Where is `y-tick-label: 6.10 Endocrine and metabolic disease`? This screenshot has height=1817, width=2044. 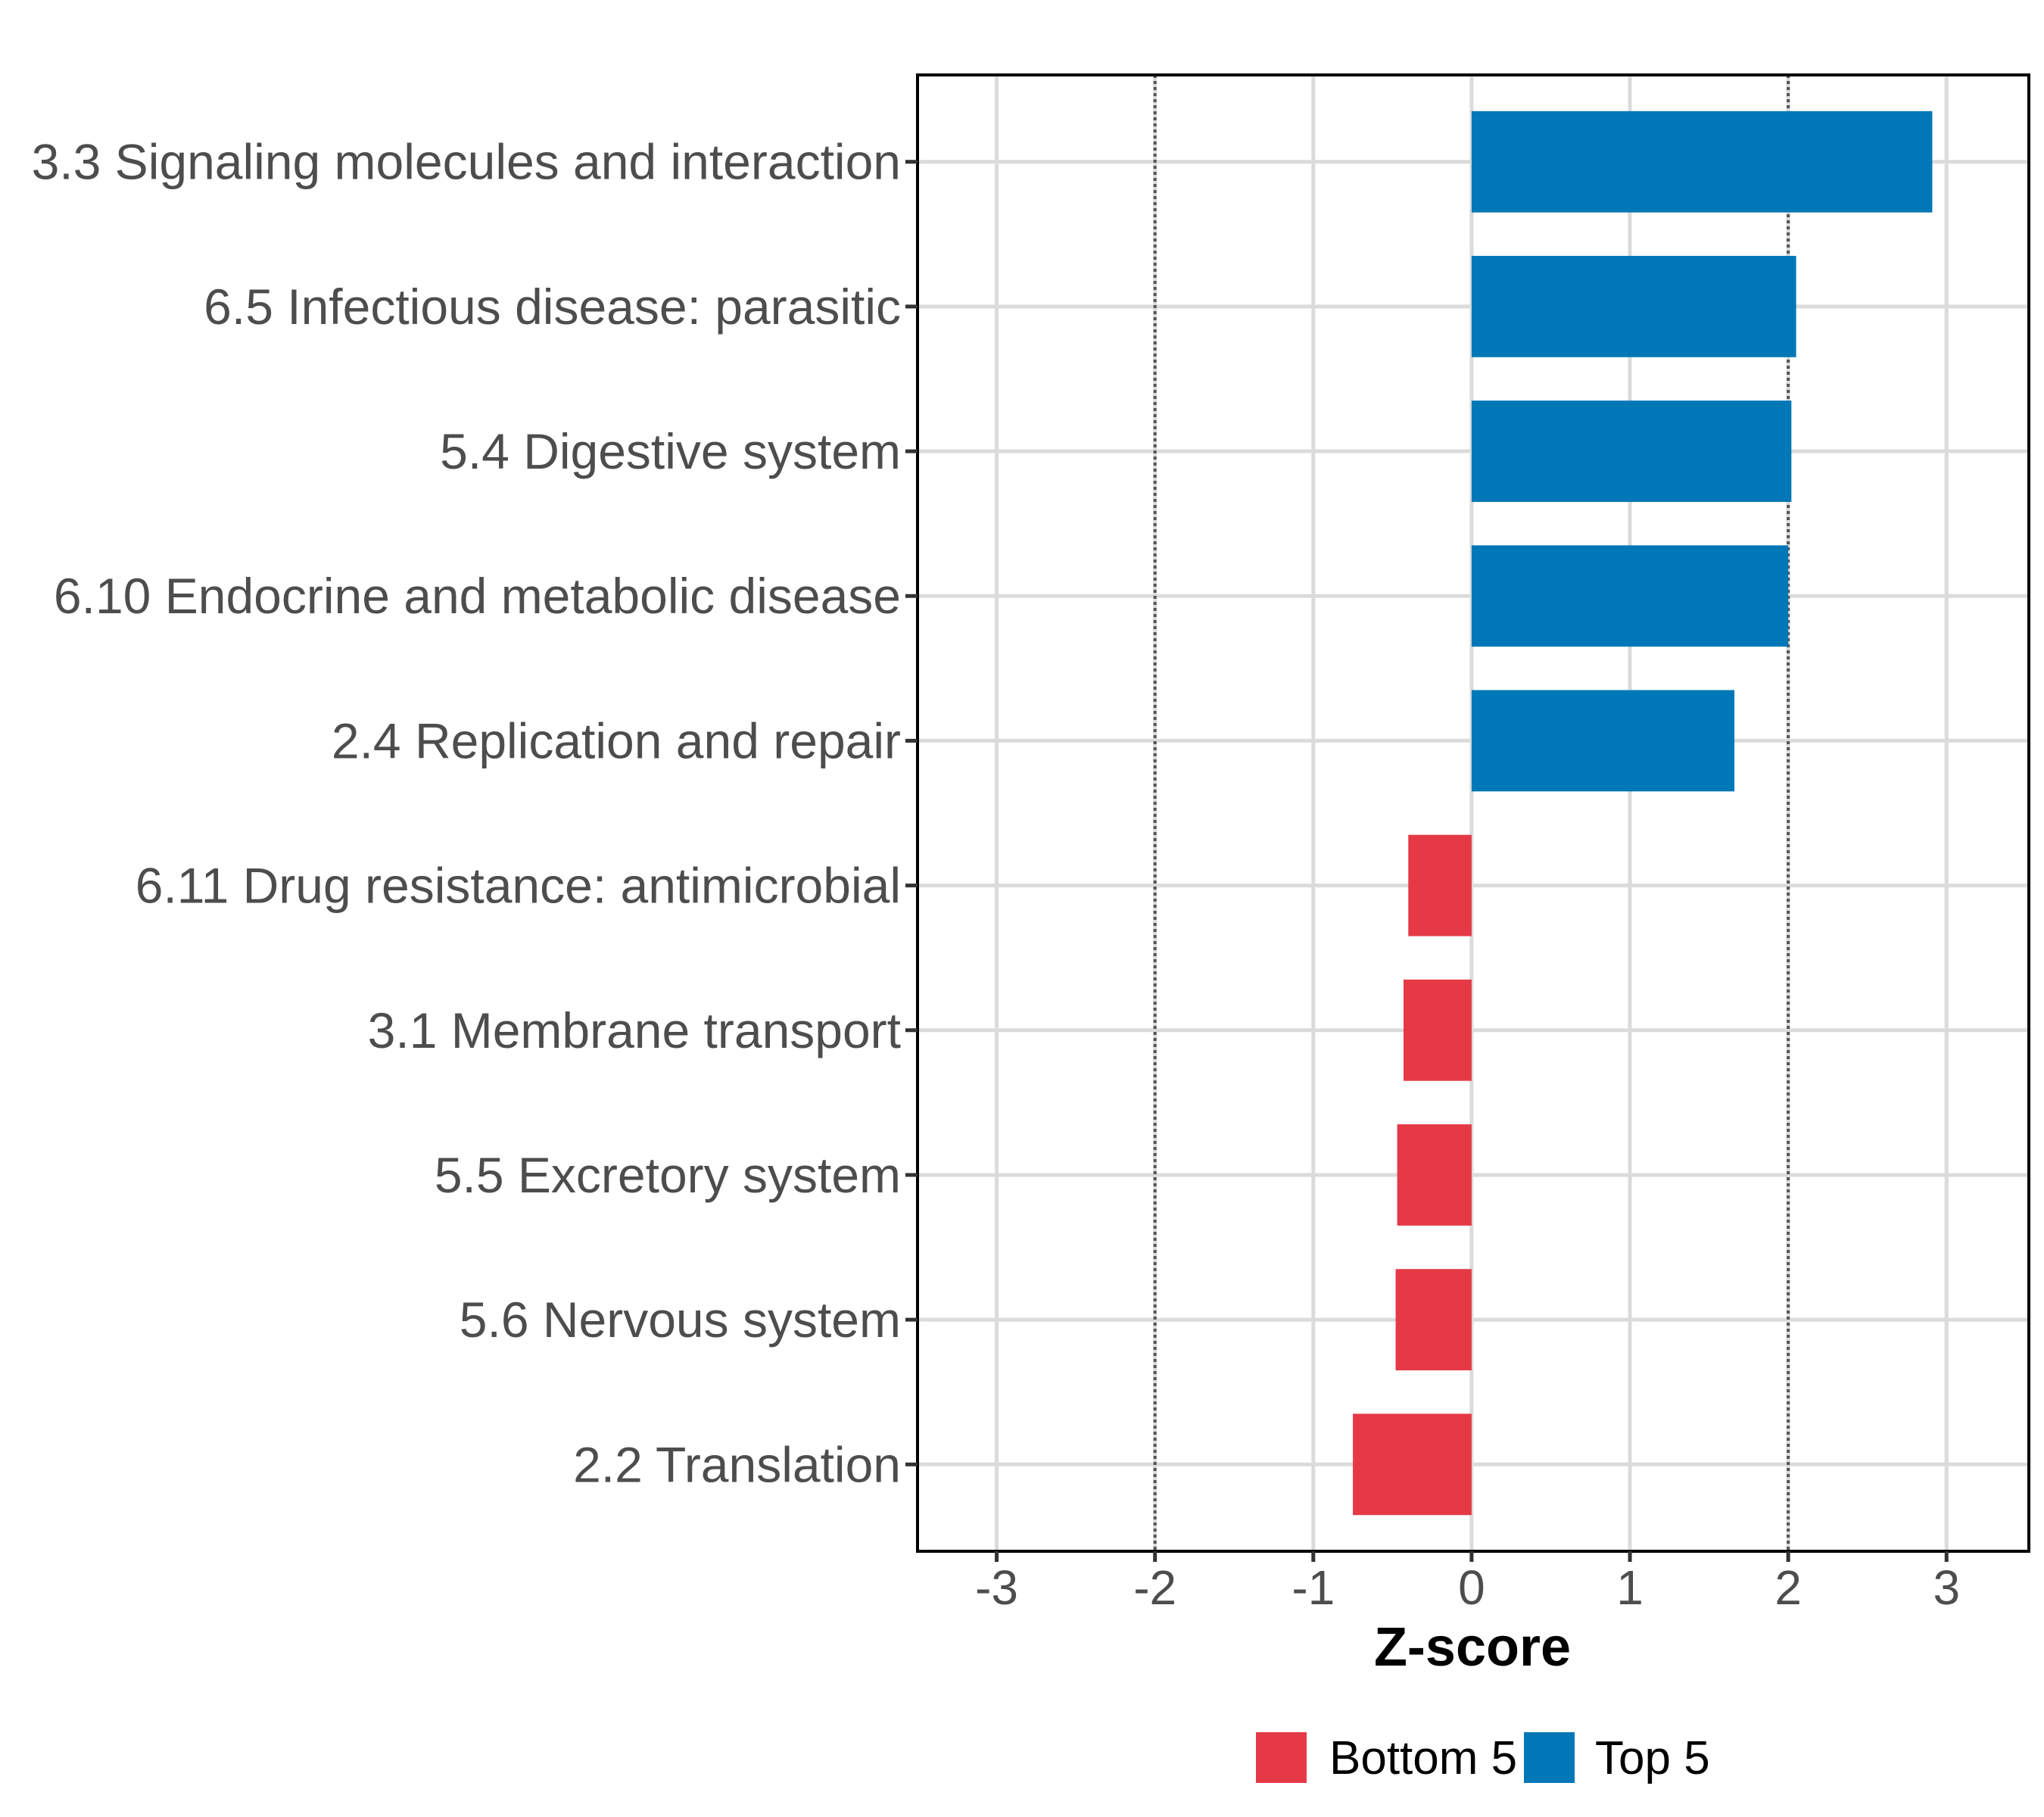 y-tick-label: 6.10 Endocrine and metabolic disease is located at coordinates (478, 596).